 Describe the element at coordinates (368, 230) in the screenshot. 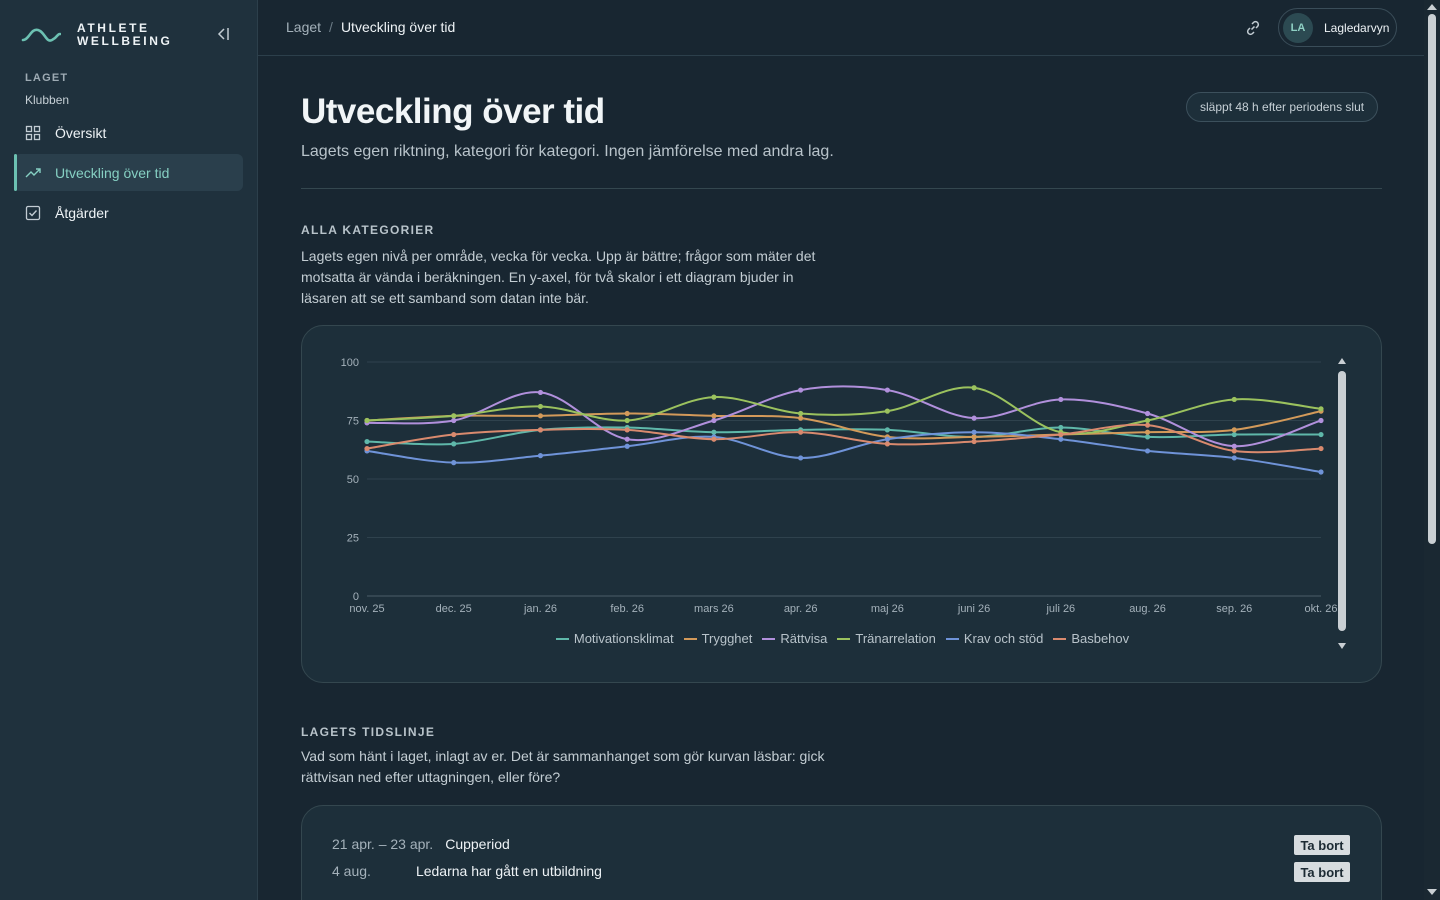

I see `section-label-all-categories: ALLA KATEGORIER` at that location.